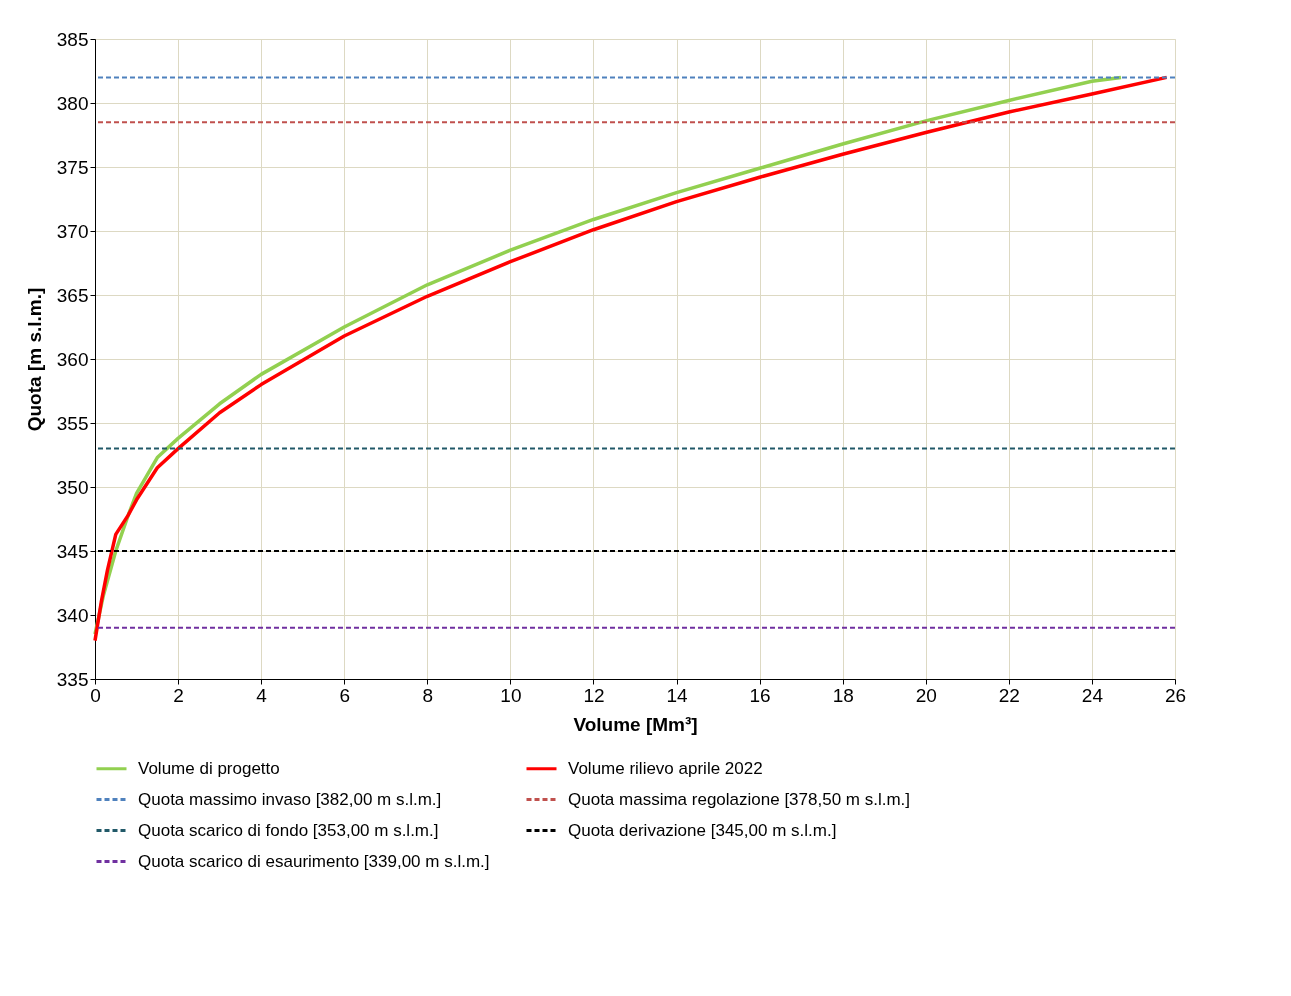 The image size is (1291, 996). Describe the element at coordinates (72, 103) in the screenshot. I see `y-tick-label: 380` at that location.